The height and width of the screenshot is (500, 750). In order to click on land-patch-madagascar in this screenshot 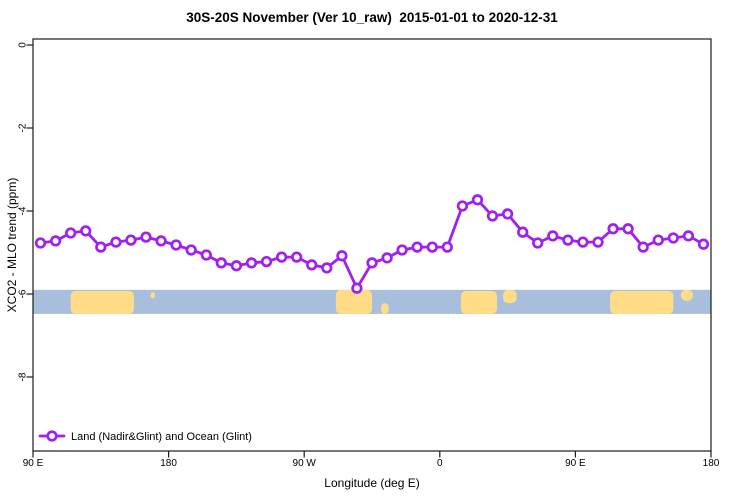, I will do `click(510, 296)`.